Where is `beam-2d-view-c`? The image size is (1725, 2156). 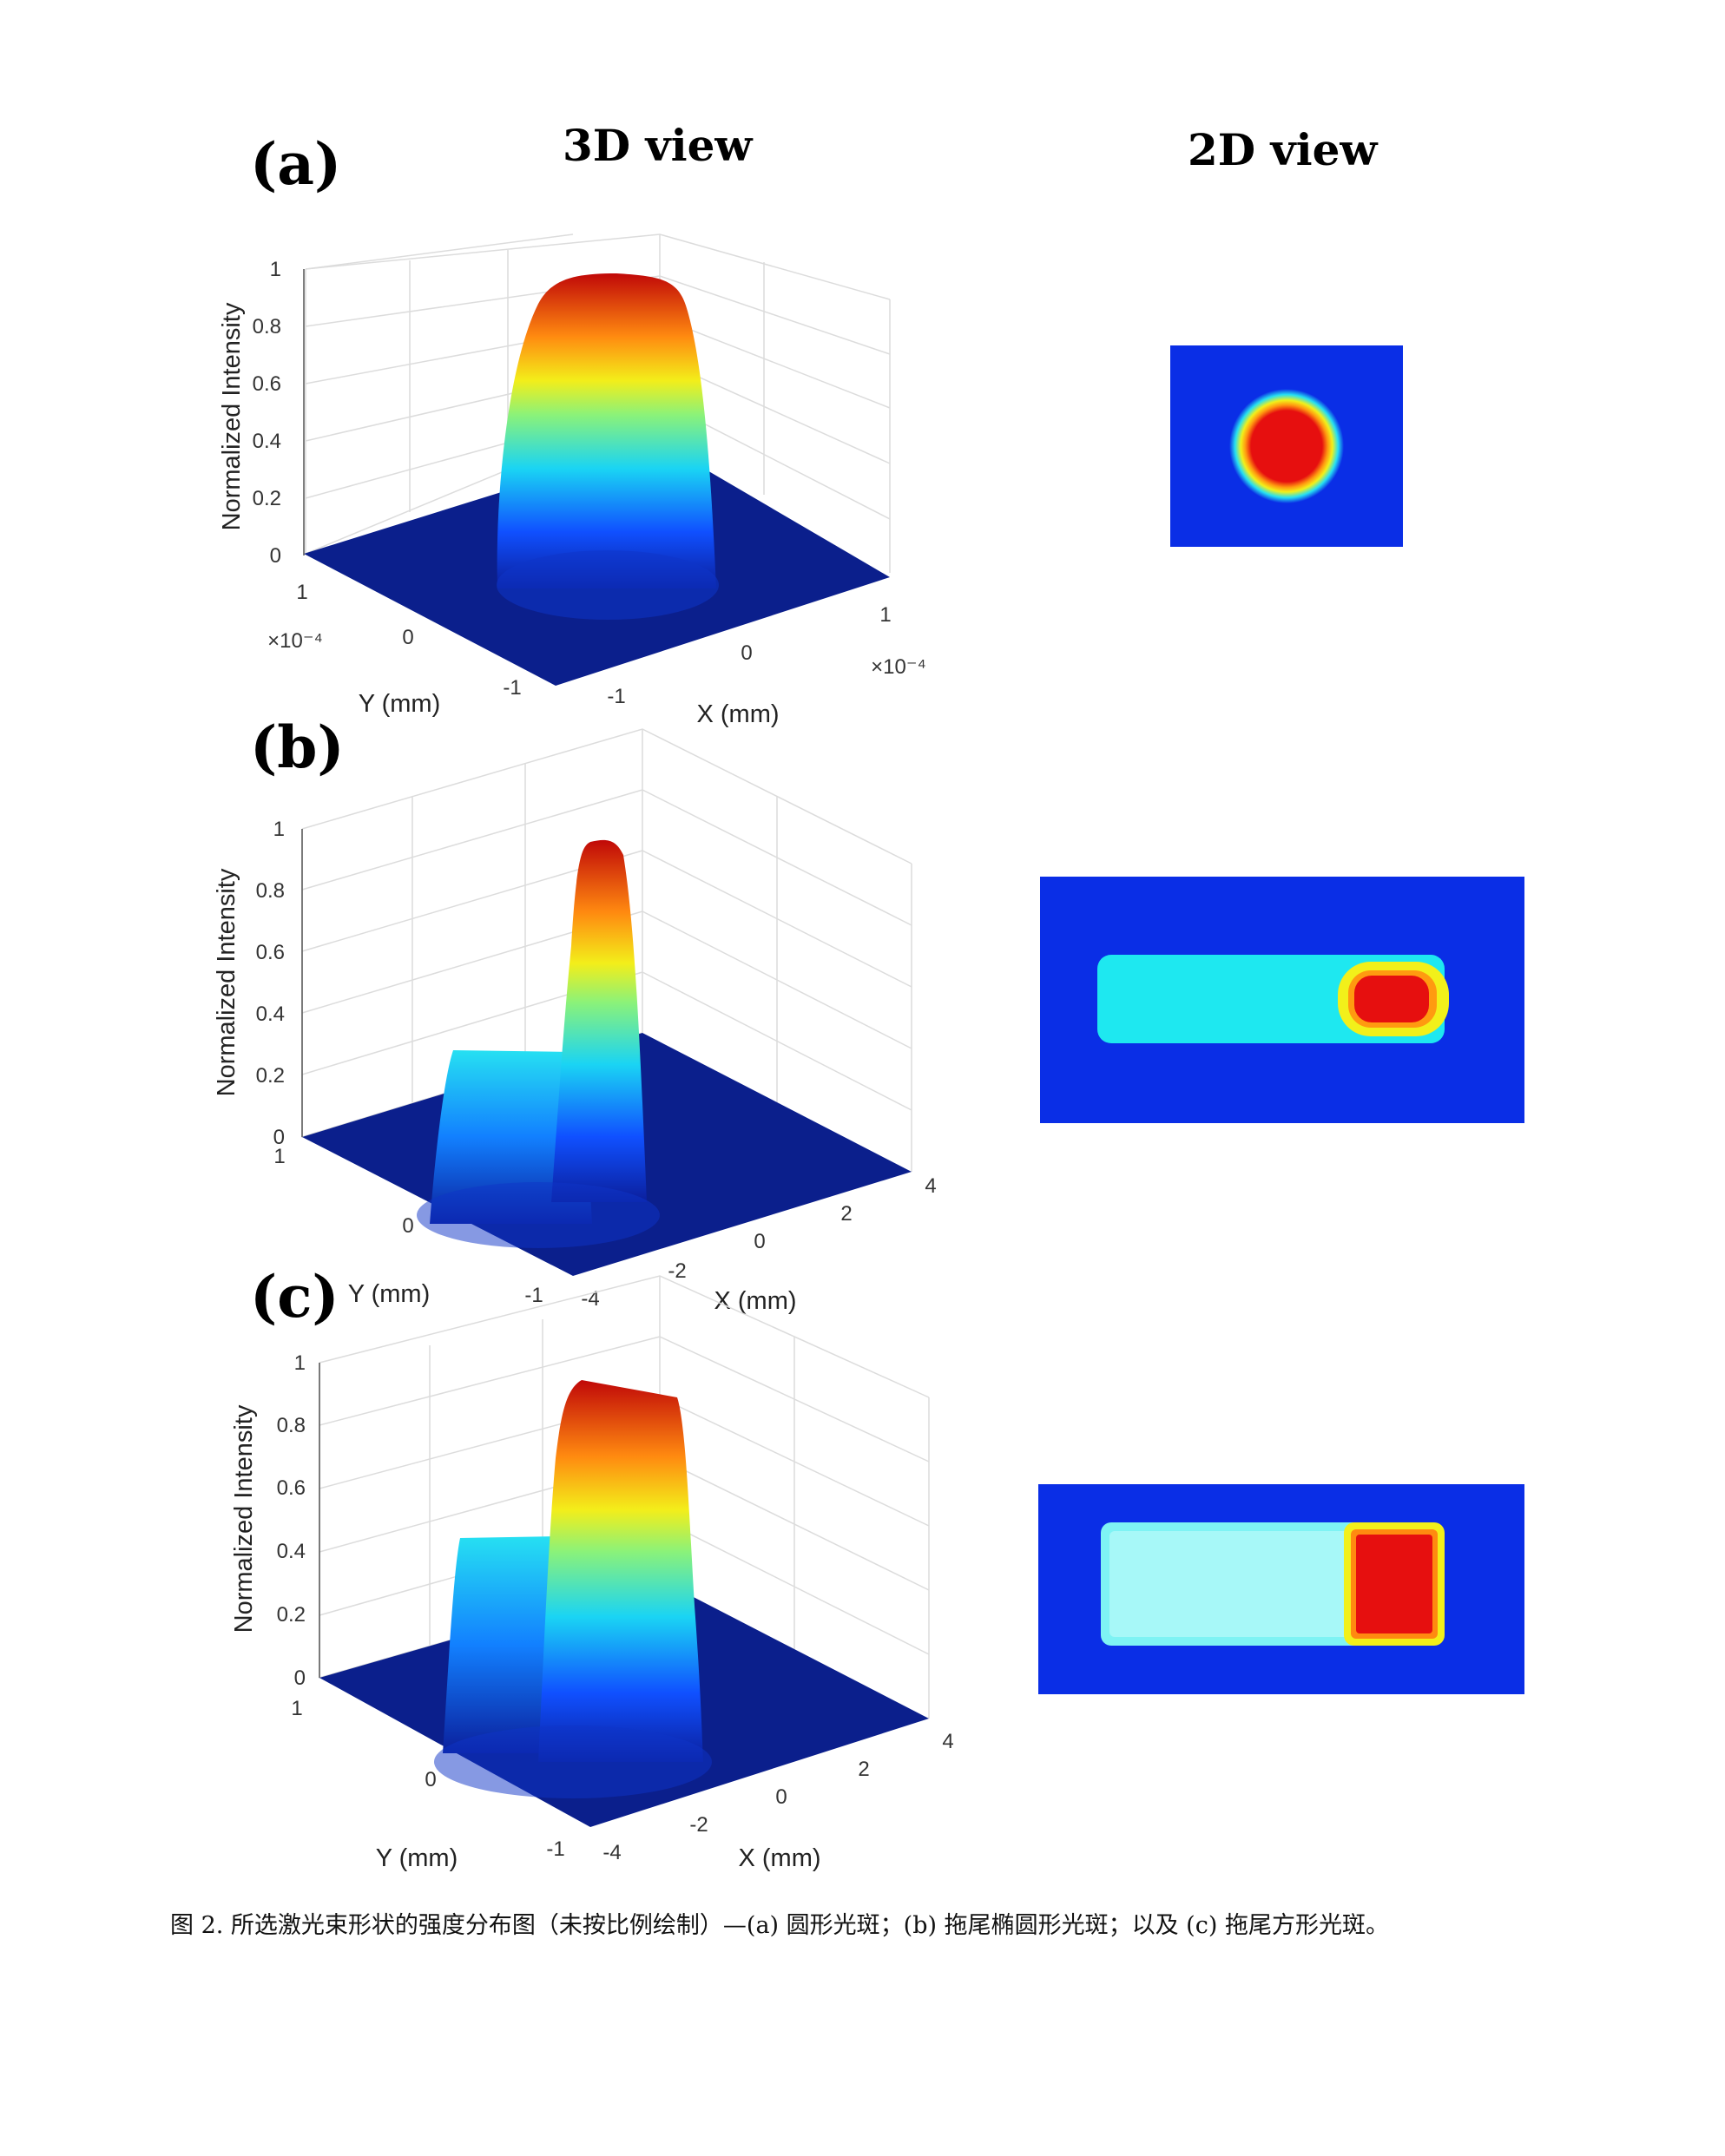 beam-2d-view-c is located at coordinates (1281, 1589).